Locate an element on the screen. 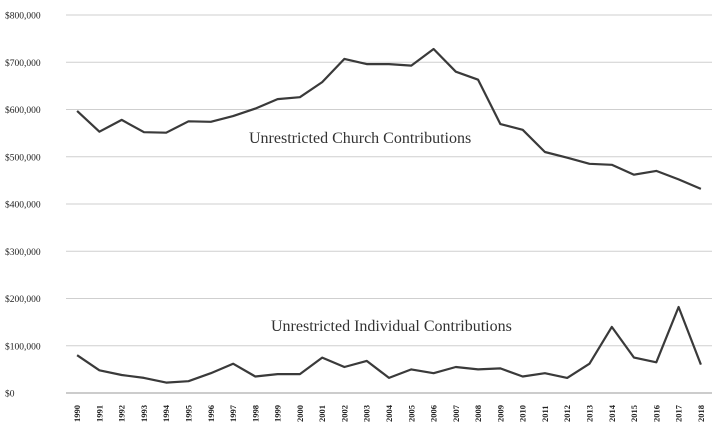 Image resolution: width=721 pixels, height=434 pixels. x-tick-label: 1990 is located at coordinates (77, 413).